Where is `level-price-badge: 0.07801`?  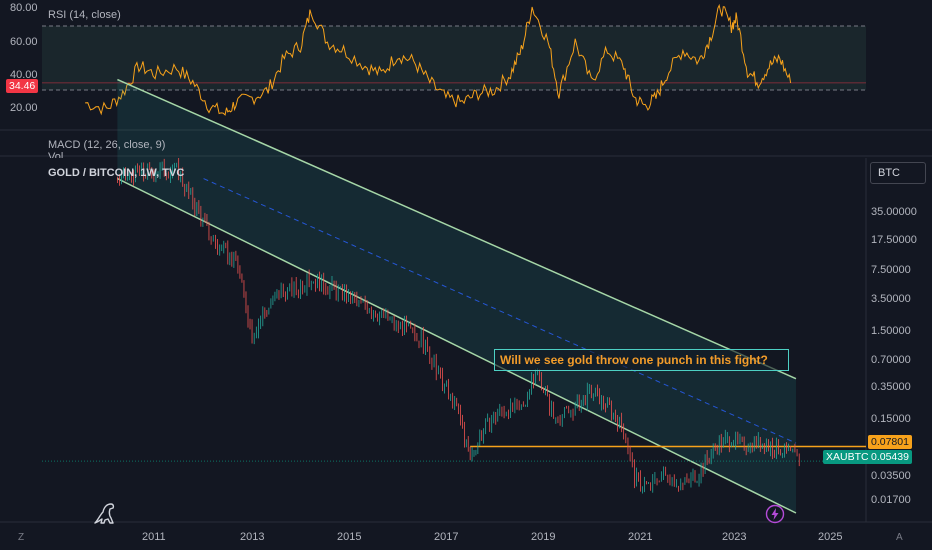 level-price-badge: 0.07801 is located at coordinates (890, 442).